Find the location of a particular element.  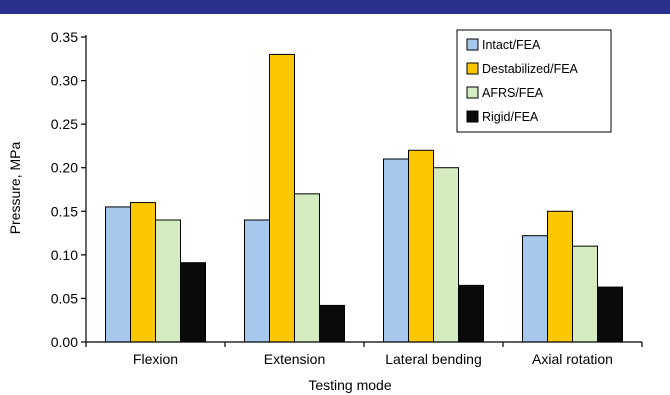

y-tick-label: 0.15 is located at coordinates (64, 211).